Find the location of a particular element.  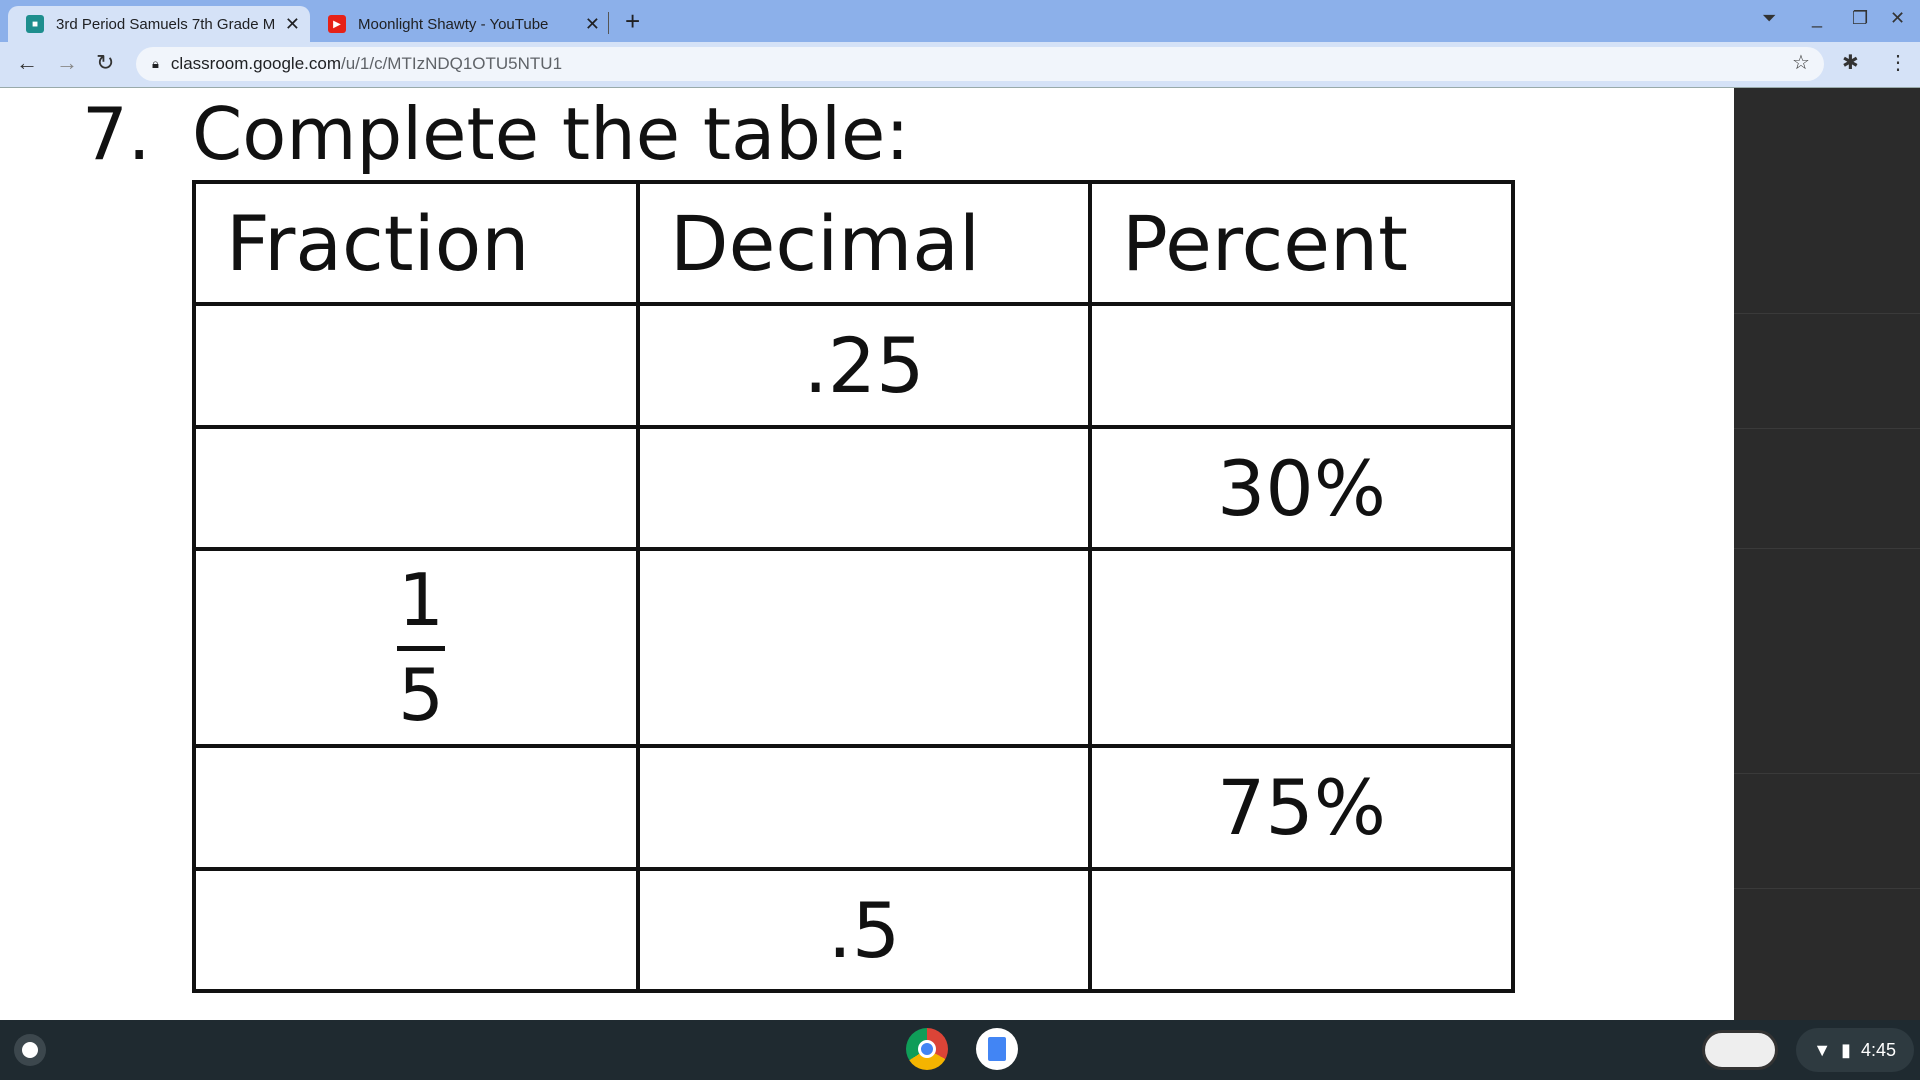

percent-cell: 75% is located at coordinates (1301, 807).